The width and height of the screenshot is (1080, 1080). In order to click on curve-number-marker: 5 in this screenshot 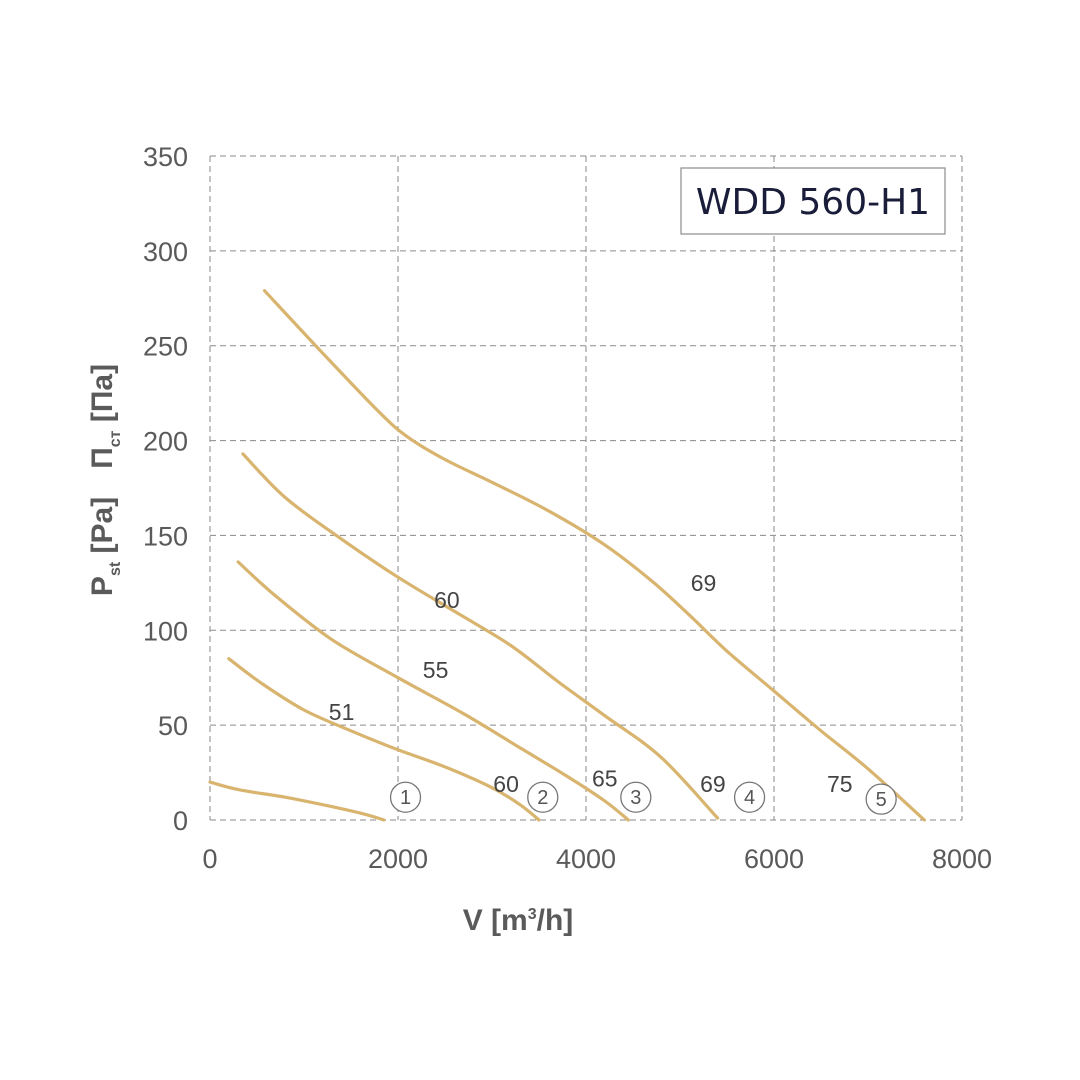, I will do `click(881, 799)`.